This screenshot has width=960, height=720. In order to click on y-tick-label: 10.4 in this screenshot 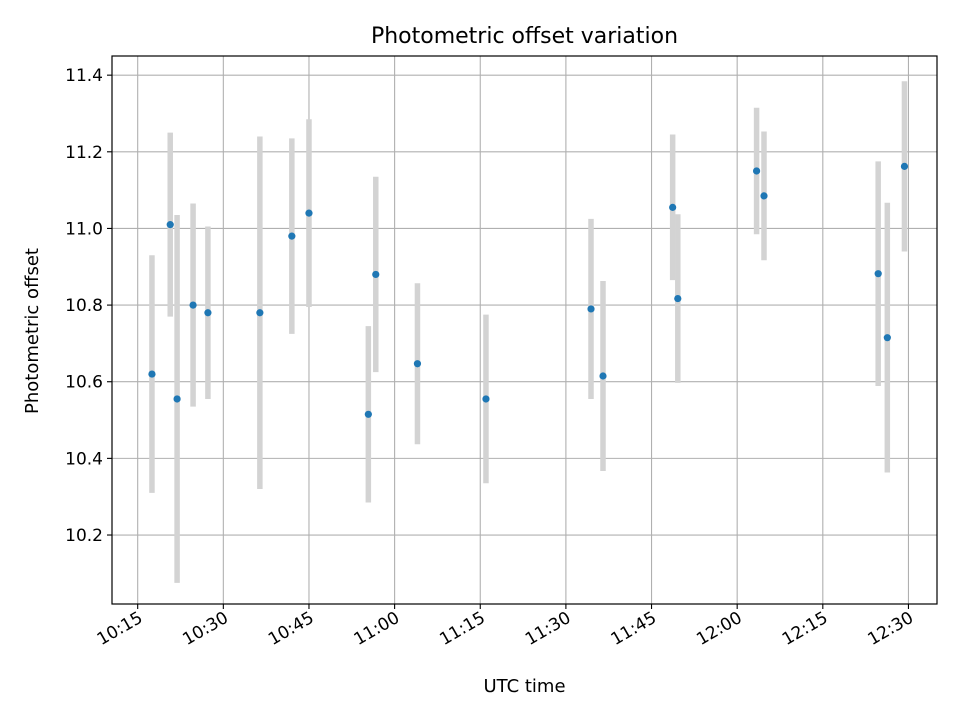, I will do `click(84, 459)`.